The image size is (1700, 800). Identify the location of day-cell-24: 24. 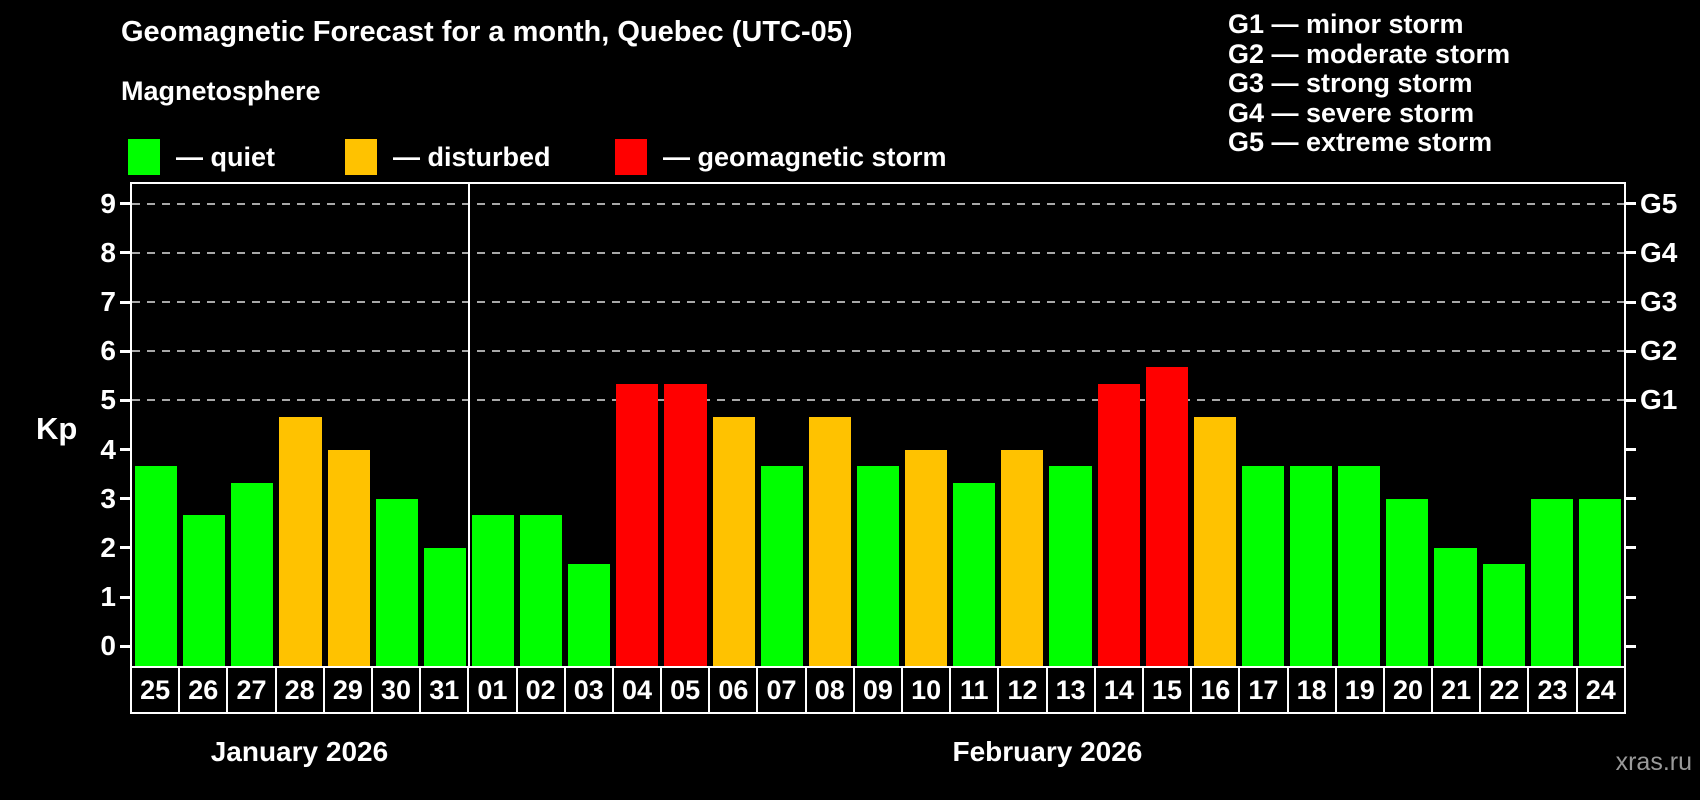
(1600, 690).